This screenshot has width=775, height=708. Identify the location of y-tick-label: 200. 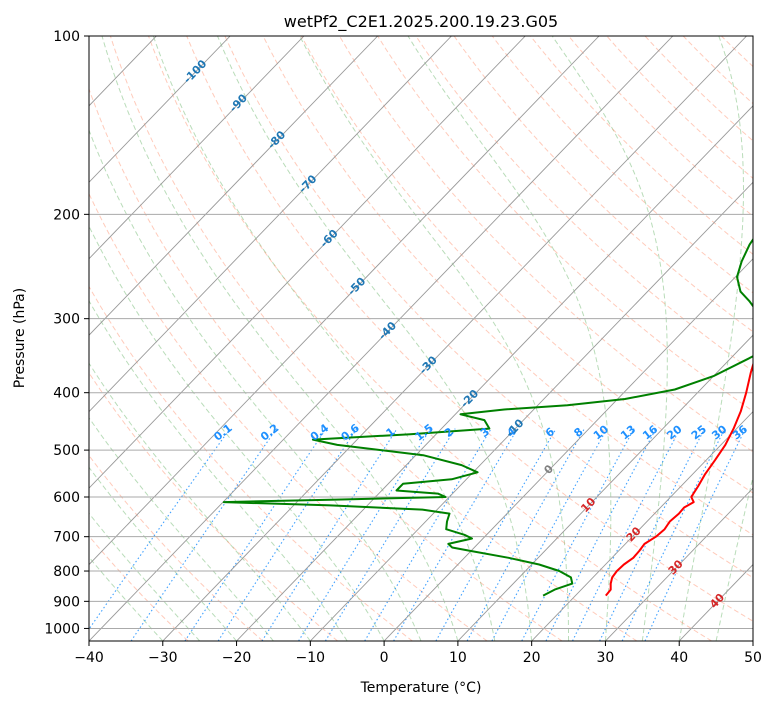
(66, 215).